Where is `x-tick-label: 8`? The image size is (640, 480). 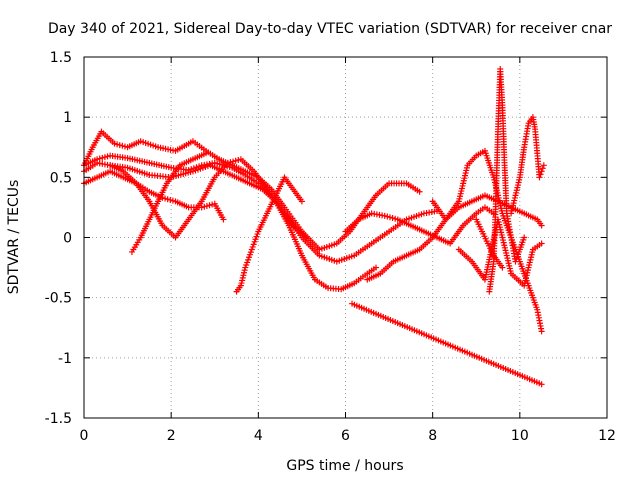 x-tick-label: 8 is located at coordinates (432, 436).